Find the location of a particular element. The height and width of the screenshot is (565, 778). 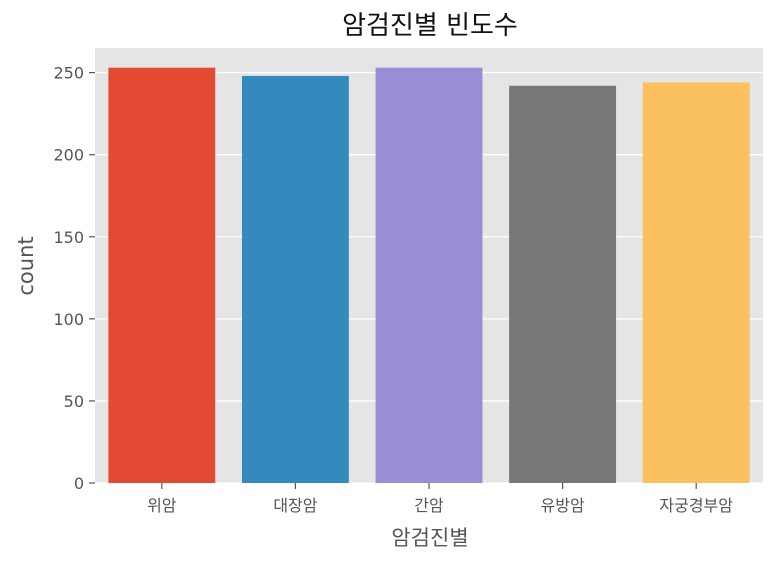

y-tick-label: 250 is located at coordinates (68, 73).